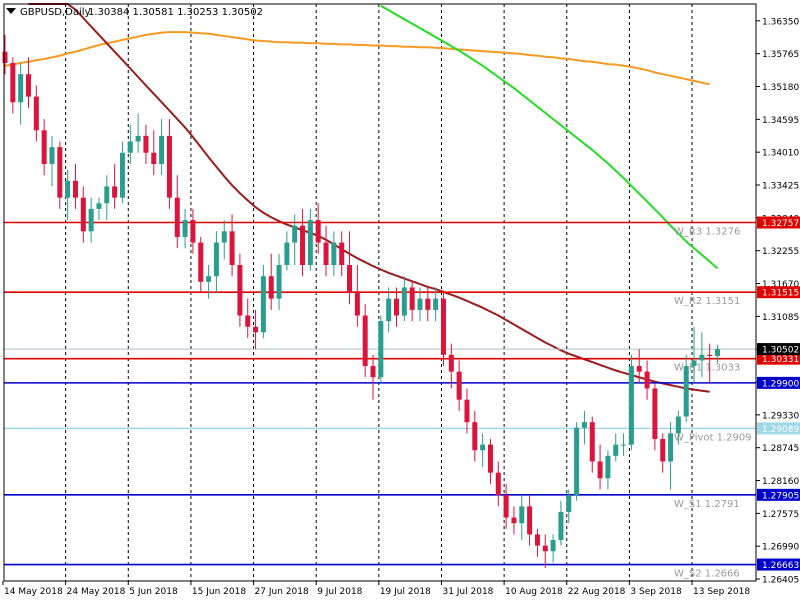  Describe the element at coordinates (780, 360) in the screenshot. I see `price-tag-text: 1.30331` at that location.